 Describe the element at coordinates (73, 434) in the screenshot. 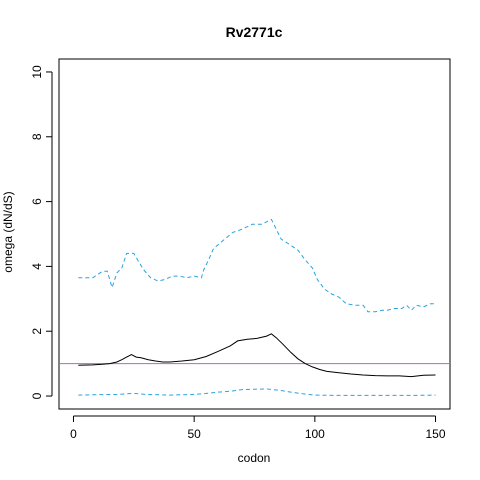

I see `x-tick-label: 0` at that location.